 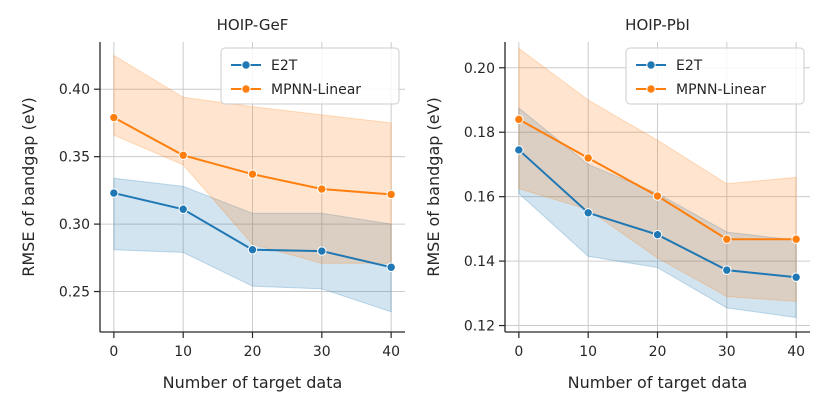 I want to click on y-tick-label: 0.40, so click(x=74, y=90).